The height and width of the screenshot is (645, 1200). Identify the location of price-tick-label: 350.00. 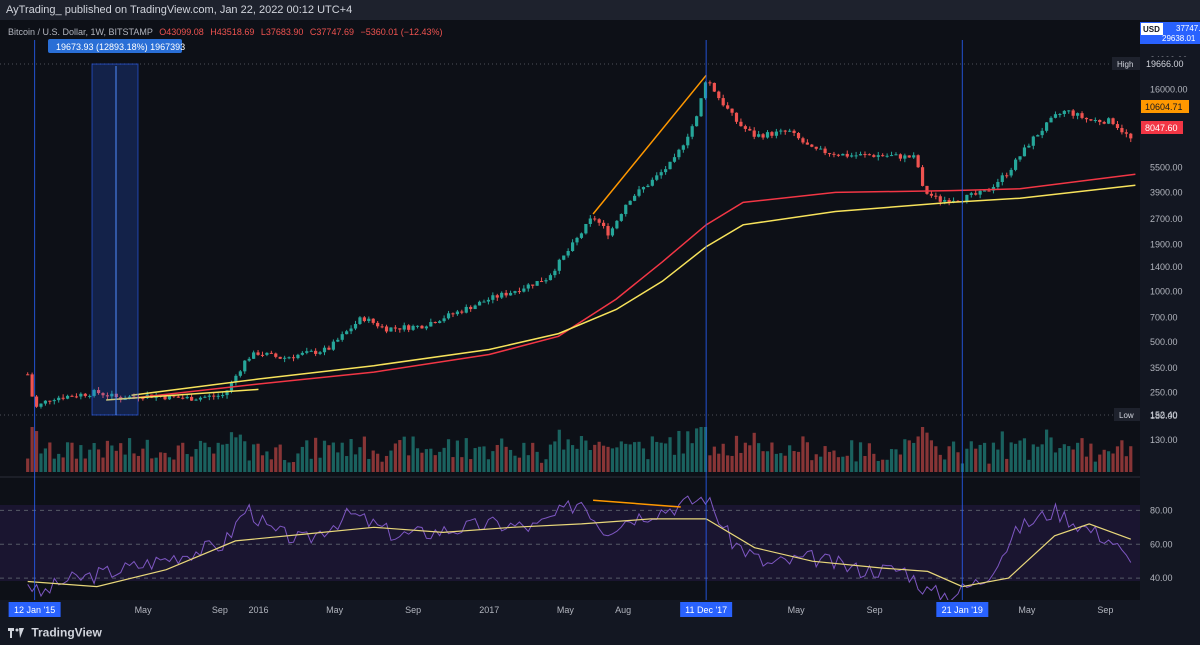
(1164, 368).